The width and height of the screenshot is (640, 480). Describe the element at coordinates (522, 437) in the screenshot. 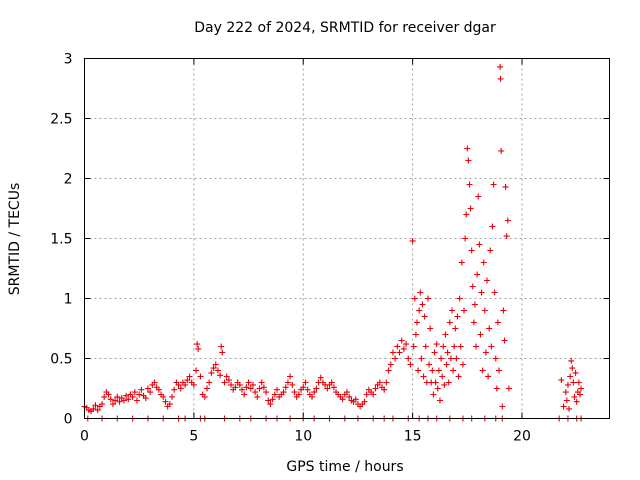

I see `x-tick-label: 20` at that location.